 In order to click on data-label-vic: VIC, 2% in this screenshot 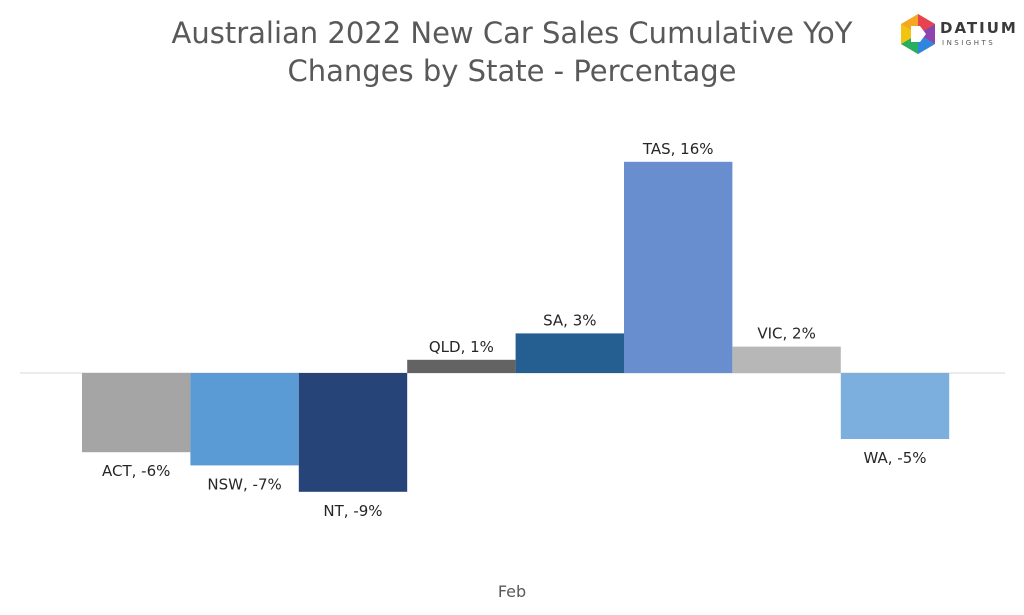, I will do `click(786, 334)`.